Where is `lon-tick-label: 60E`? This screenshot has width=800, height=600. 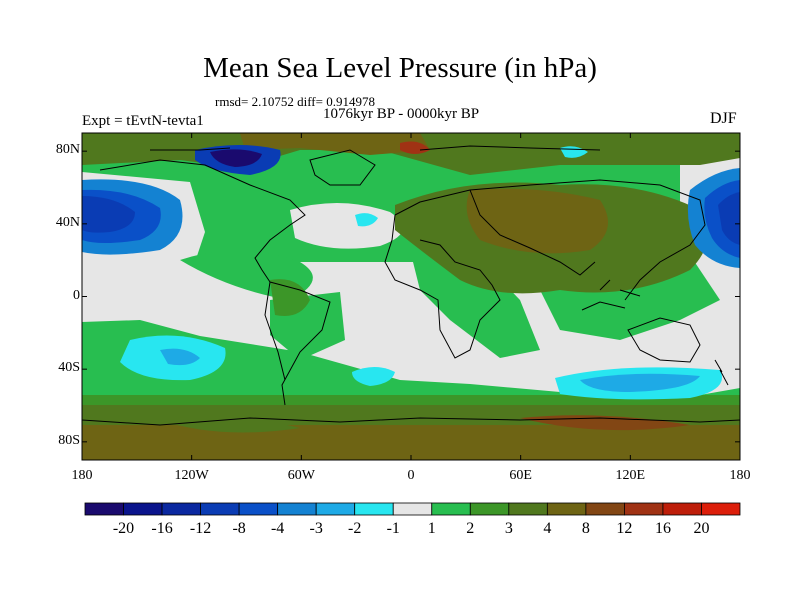 lon-tick-label: 60E is located at coordinates (520, 475).